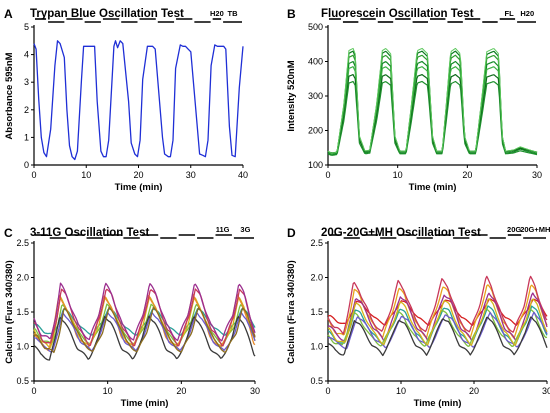 The height and width of the screenshot is (413, 550). Describe the element at coordinates (8, 233) in the screenshot. I see `panel-letter: C` at that location.